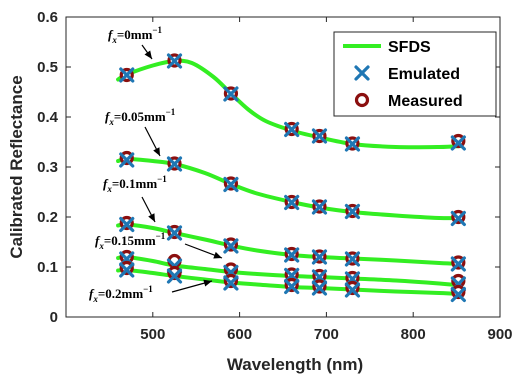  I want to click on legend-measured-label: Measured, so click(425, 101).